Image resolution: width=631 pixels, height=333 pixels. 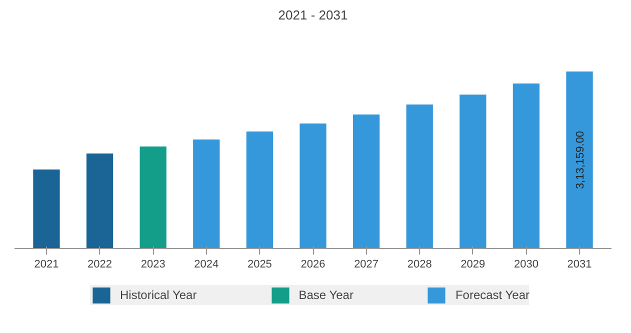 What do you see at coordinates (313, 264) in the screenshot?
I see `x-tick-label: 2026` at bounding box center [313, 264].